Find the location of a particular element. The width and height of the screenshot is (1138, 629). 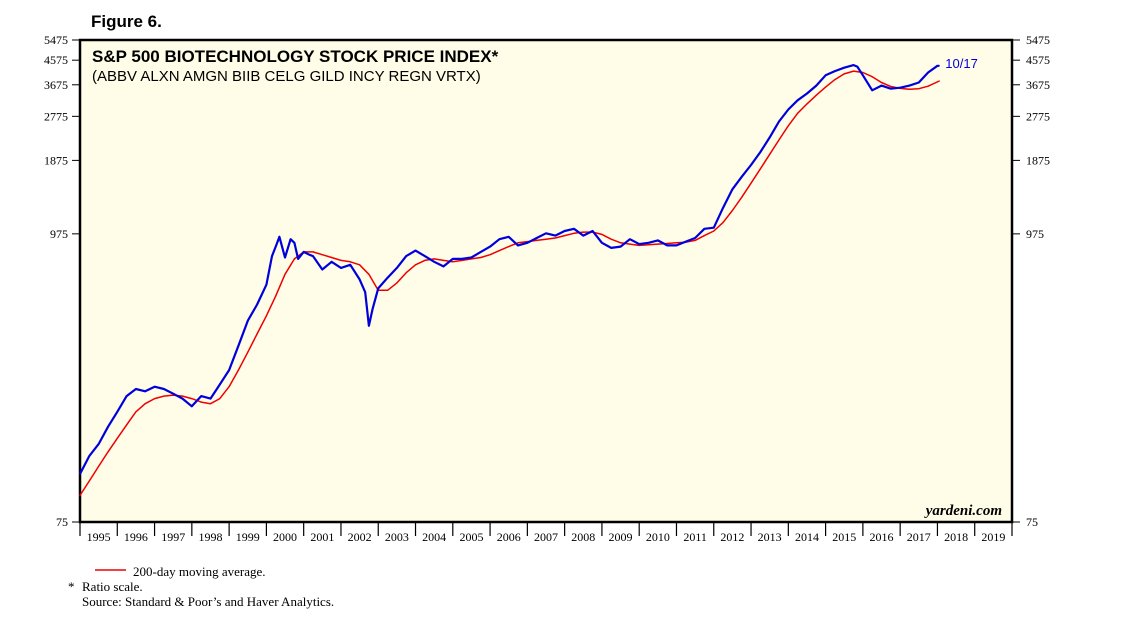

x-tick-label: 2009 is located at coordinates (621, 537).